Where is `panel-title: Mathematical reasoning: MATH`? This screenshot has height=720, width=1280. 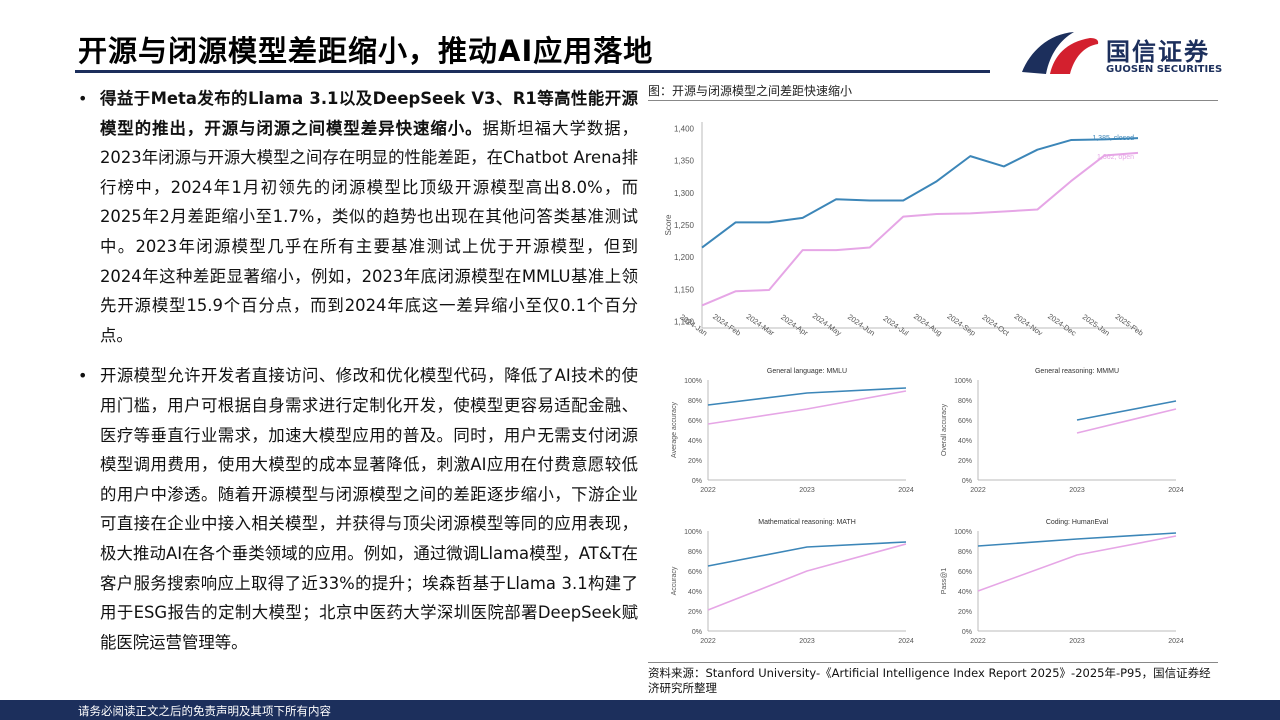
panel-title: Mathematical reasoning: MATH is located at coordinates (807, 522).